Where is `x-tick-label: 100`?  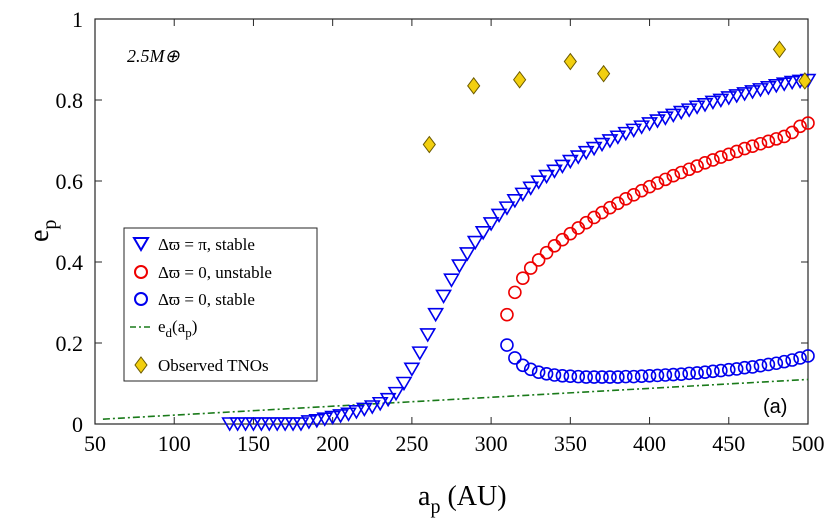 x-tick-label: 100 is located at coordinates (174, 443).